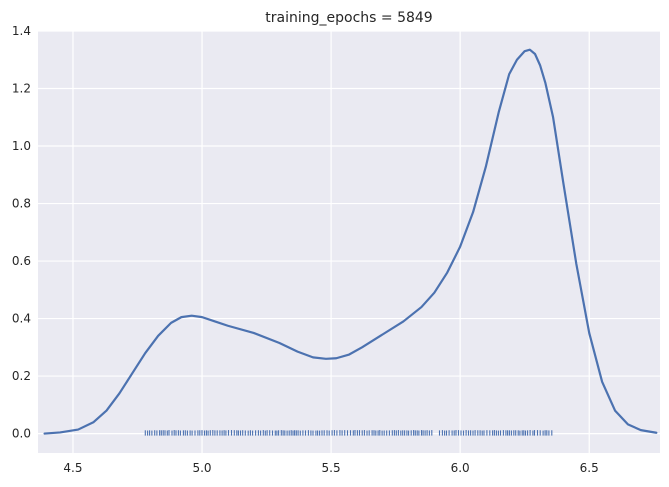 The width and height of the screenshot is (669, 487). Describe the element at coordinates (201, 468) in the screenshot. I see `x-tick-label: 5.0` at that location.